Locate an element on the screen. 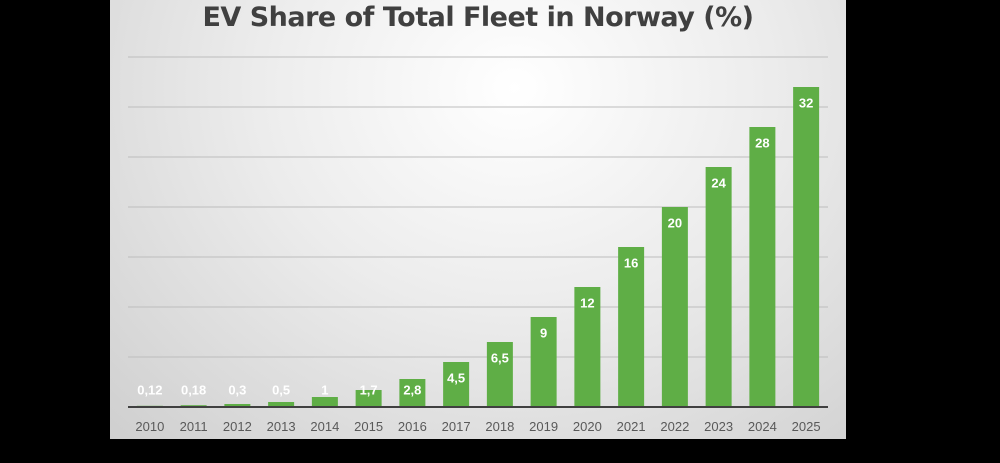 Image resolution: width=1000 pixels, height=463 pixels. x-tick-label: 2014 is located at coordinates (324, 426).